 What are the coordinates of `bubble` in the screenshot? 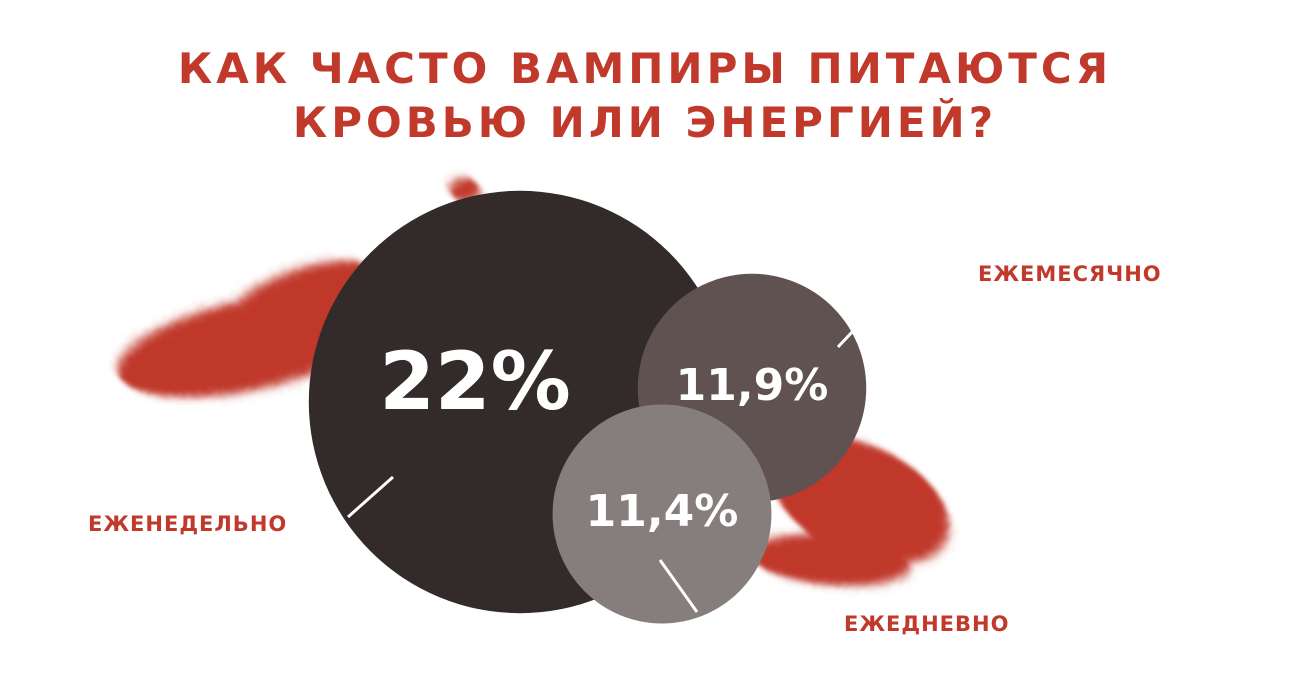 It's located at (662, 514).